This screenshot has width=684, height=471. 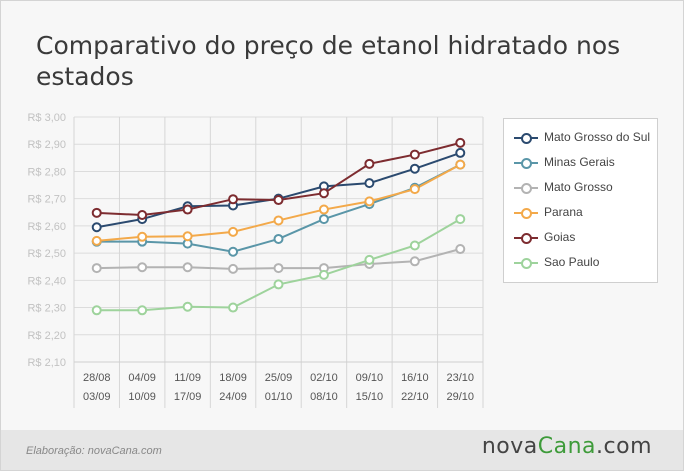 I want to click on y-tick-label: R$ 2,50, so click(x=46, y=254).